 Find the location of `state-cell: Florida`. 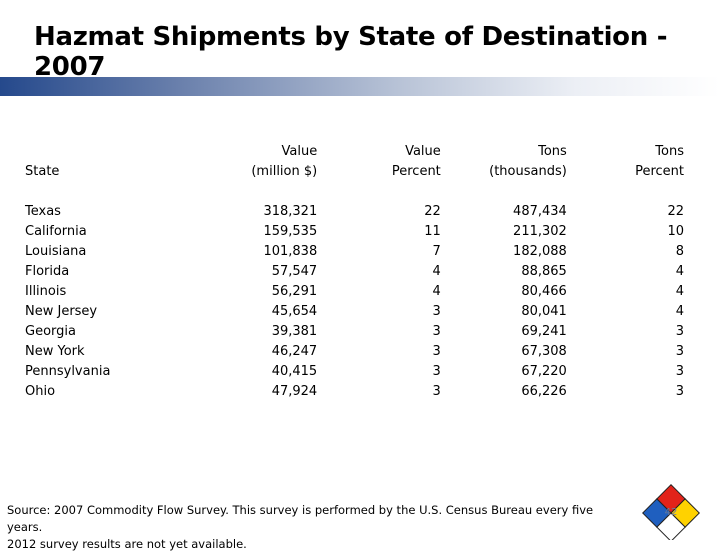

state-cell: Florida is located at coordinates (47, 271).